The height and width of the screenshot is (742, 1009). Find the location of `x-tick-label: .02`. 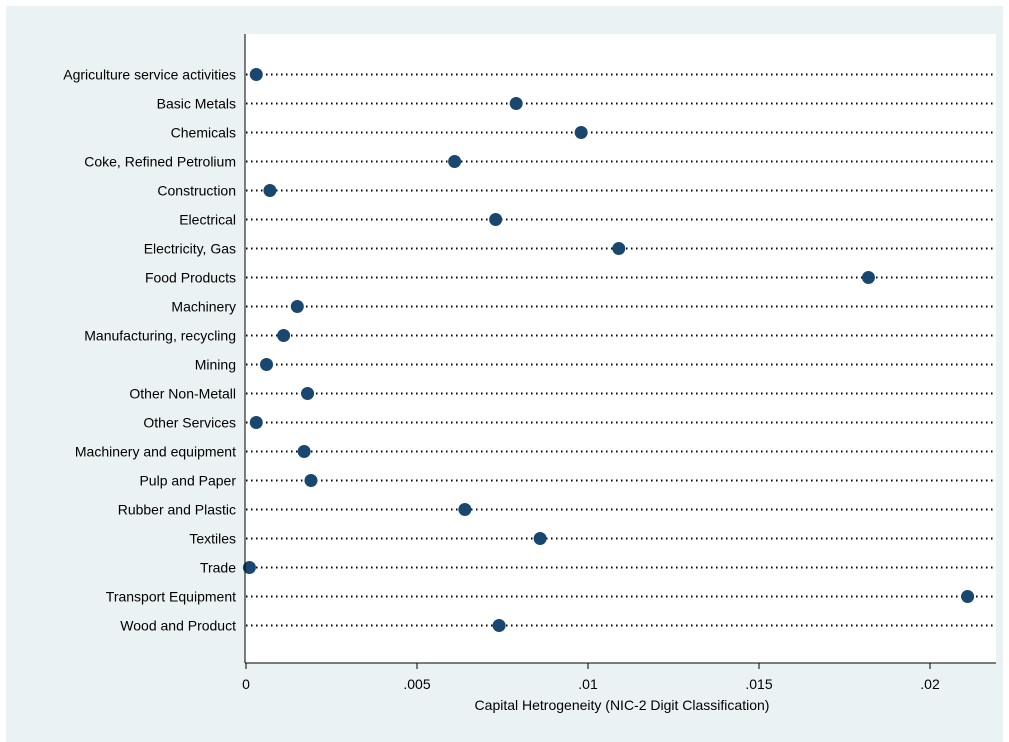

x-tick-label: .02 is located at coordinates (930, 684).